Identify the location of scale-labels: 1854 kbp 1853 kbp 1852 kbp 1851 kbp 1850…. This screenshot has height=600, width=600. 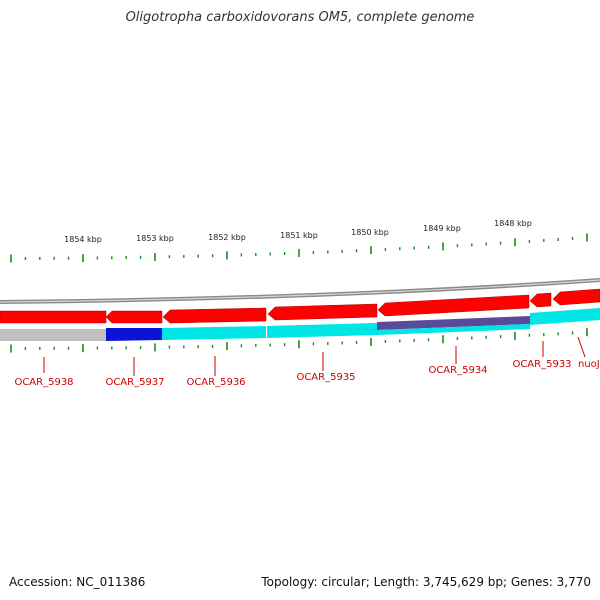
(298, 231).